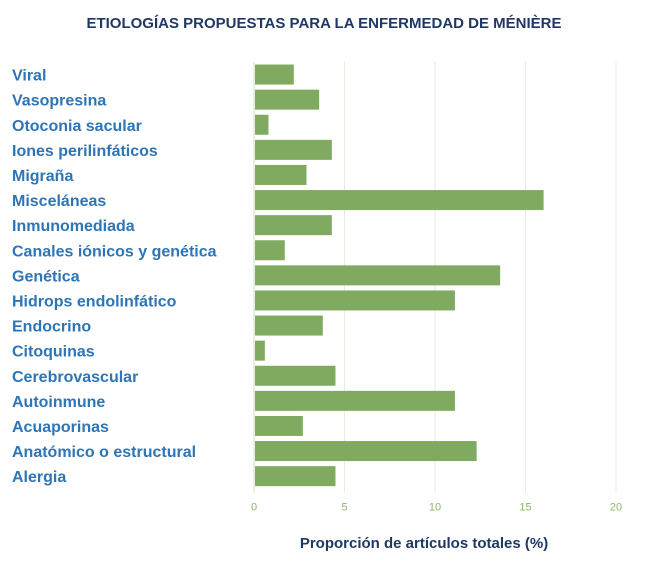 The image size is (649, 567). What do you see at coordinates (42, 176) in the screenshot?
I see `category-label: Migraña` at bounding box center [42, 176].